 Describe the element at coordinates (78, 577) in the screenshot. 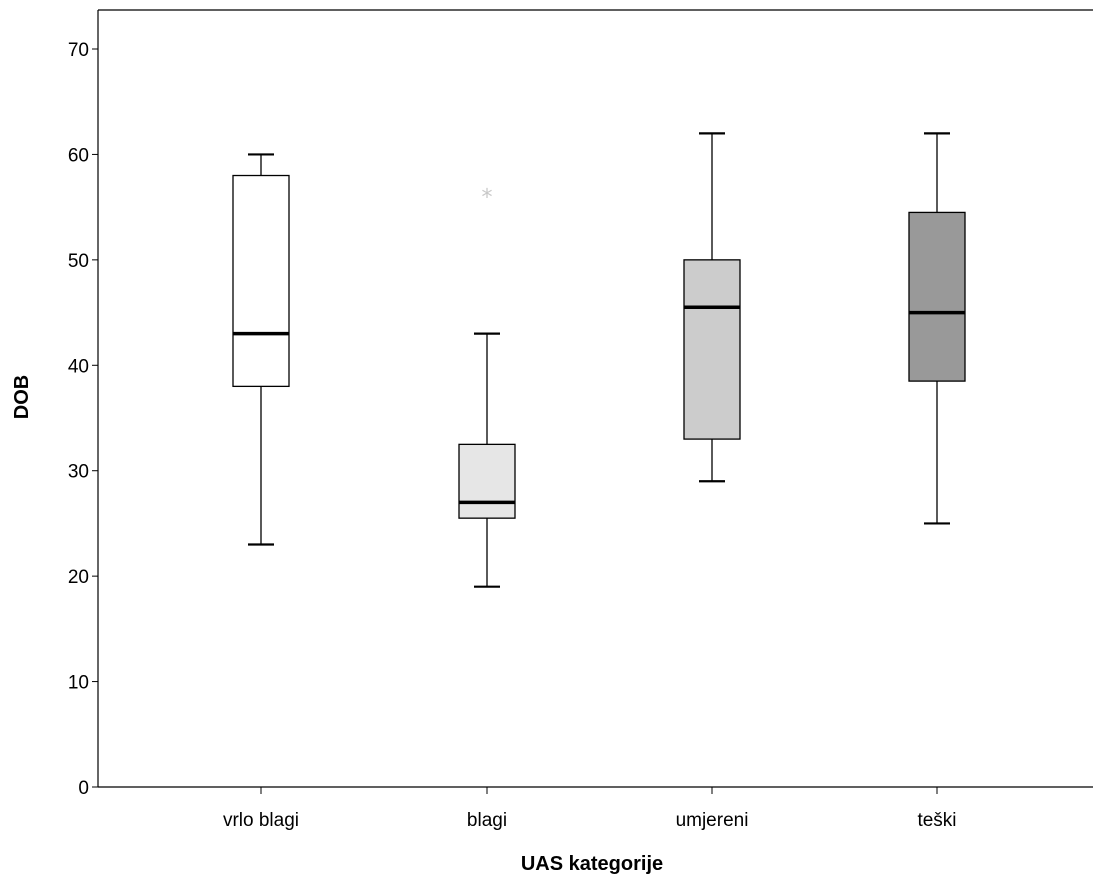

I see `y-tick-label: 20` at that location.